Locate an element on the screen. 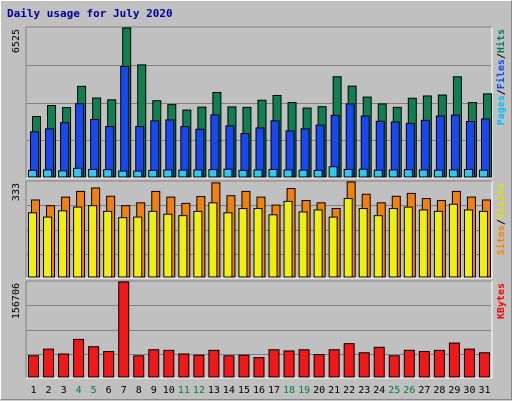 This screenshot has height=401, width=512. x-tick-label-25: 25 is located at coordinates (394, 390).